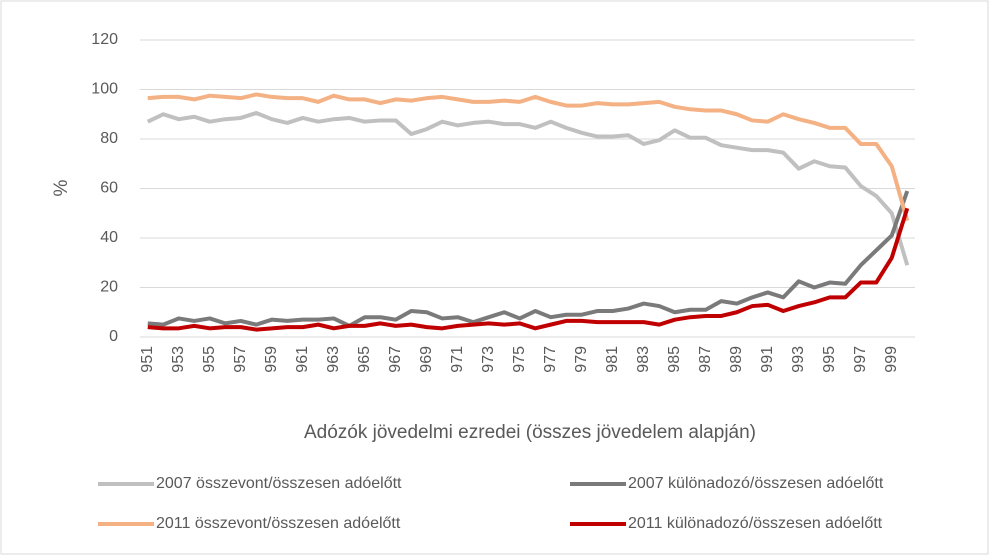 The image size is (990, 556). Describe the element at coordinates (395, 359) in the screenshot. I see `x-tick-label: 967` at that location.